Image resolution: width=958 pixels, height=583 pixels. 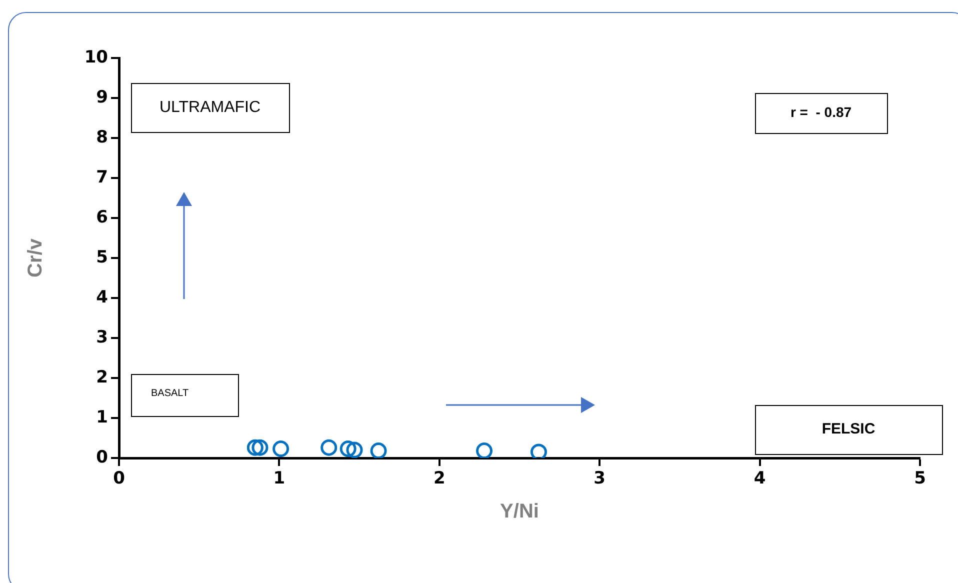 What do you see at coordinates (170, 393) in the screenshot?
I see `annotation: BASALT` at bounding box center [170, 393].